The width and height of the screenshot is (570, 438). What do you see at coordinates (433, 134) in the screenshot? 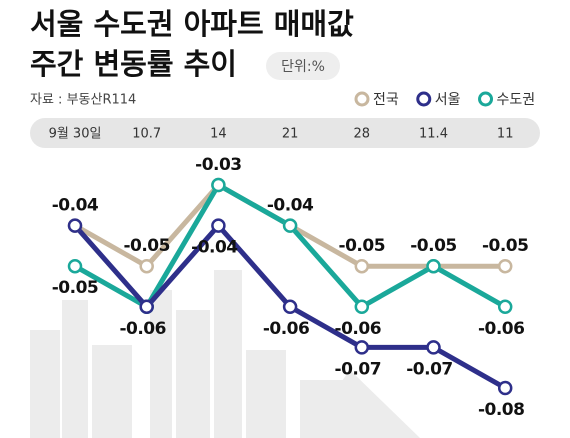
I see `x-tick-label: 11.4` at bounding box center [433, 134].